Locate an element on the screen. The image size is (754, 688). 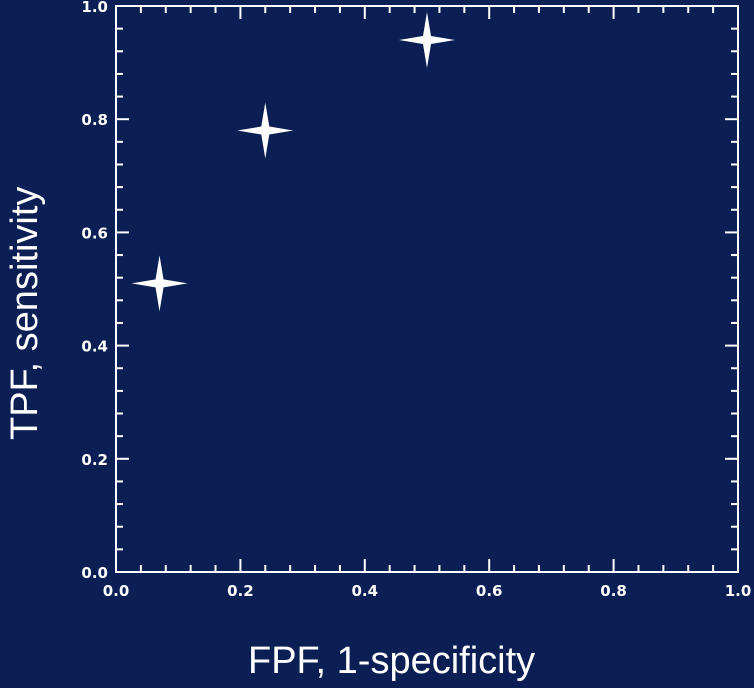
y-tick-label: 0.4 is located at coordinates (94, 347).